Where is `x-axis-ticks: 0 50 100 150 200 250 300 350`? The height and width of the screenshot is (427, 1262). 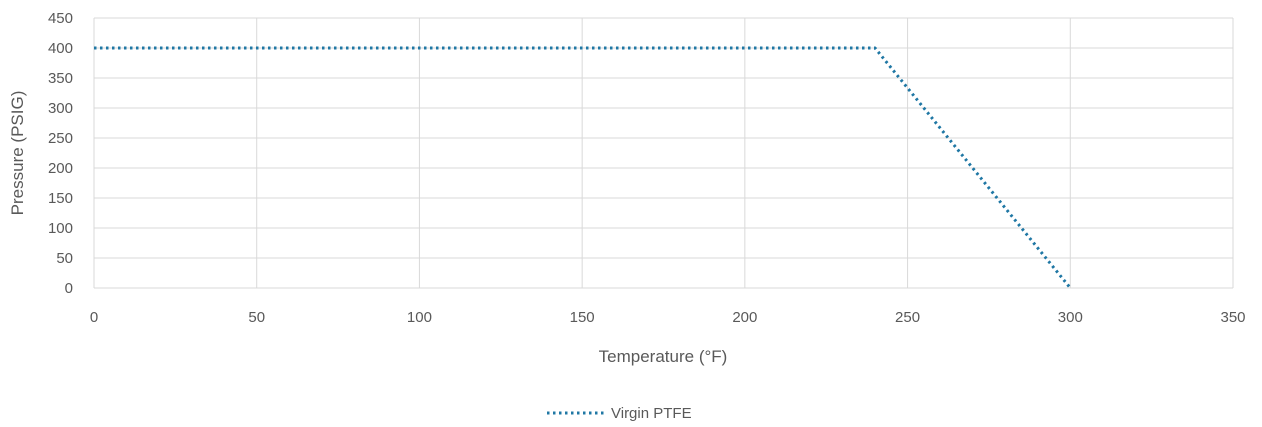 x-axis-ticks: 0 50 100 150 200 250 300 350 is located at coordinates (668, 317).